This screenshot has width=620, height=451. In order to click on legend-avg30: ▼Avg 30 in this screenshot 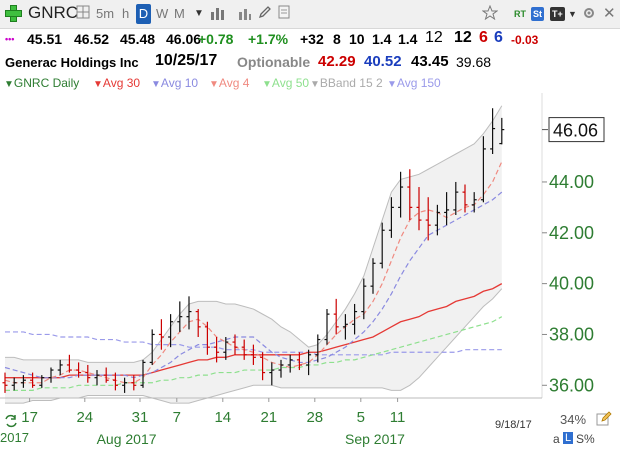, I will do `click(117, 83)`.